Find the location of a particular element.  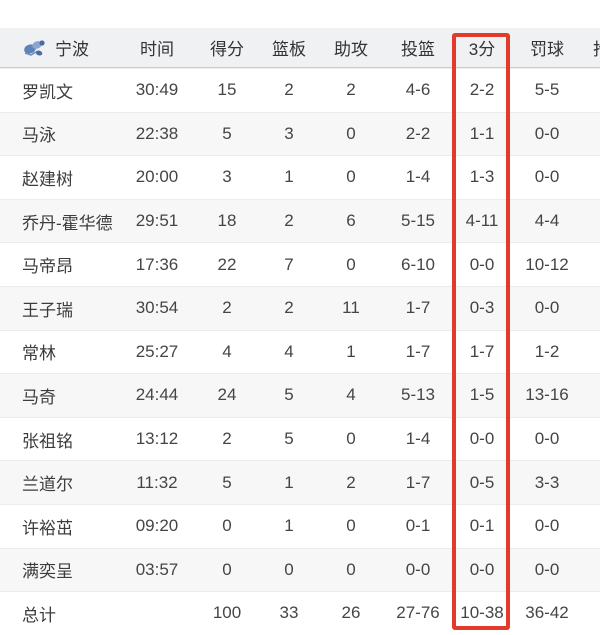

cell-free-throws: 5-5 is located at coordinates (547, 90).